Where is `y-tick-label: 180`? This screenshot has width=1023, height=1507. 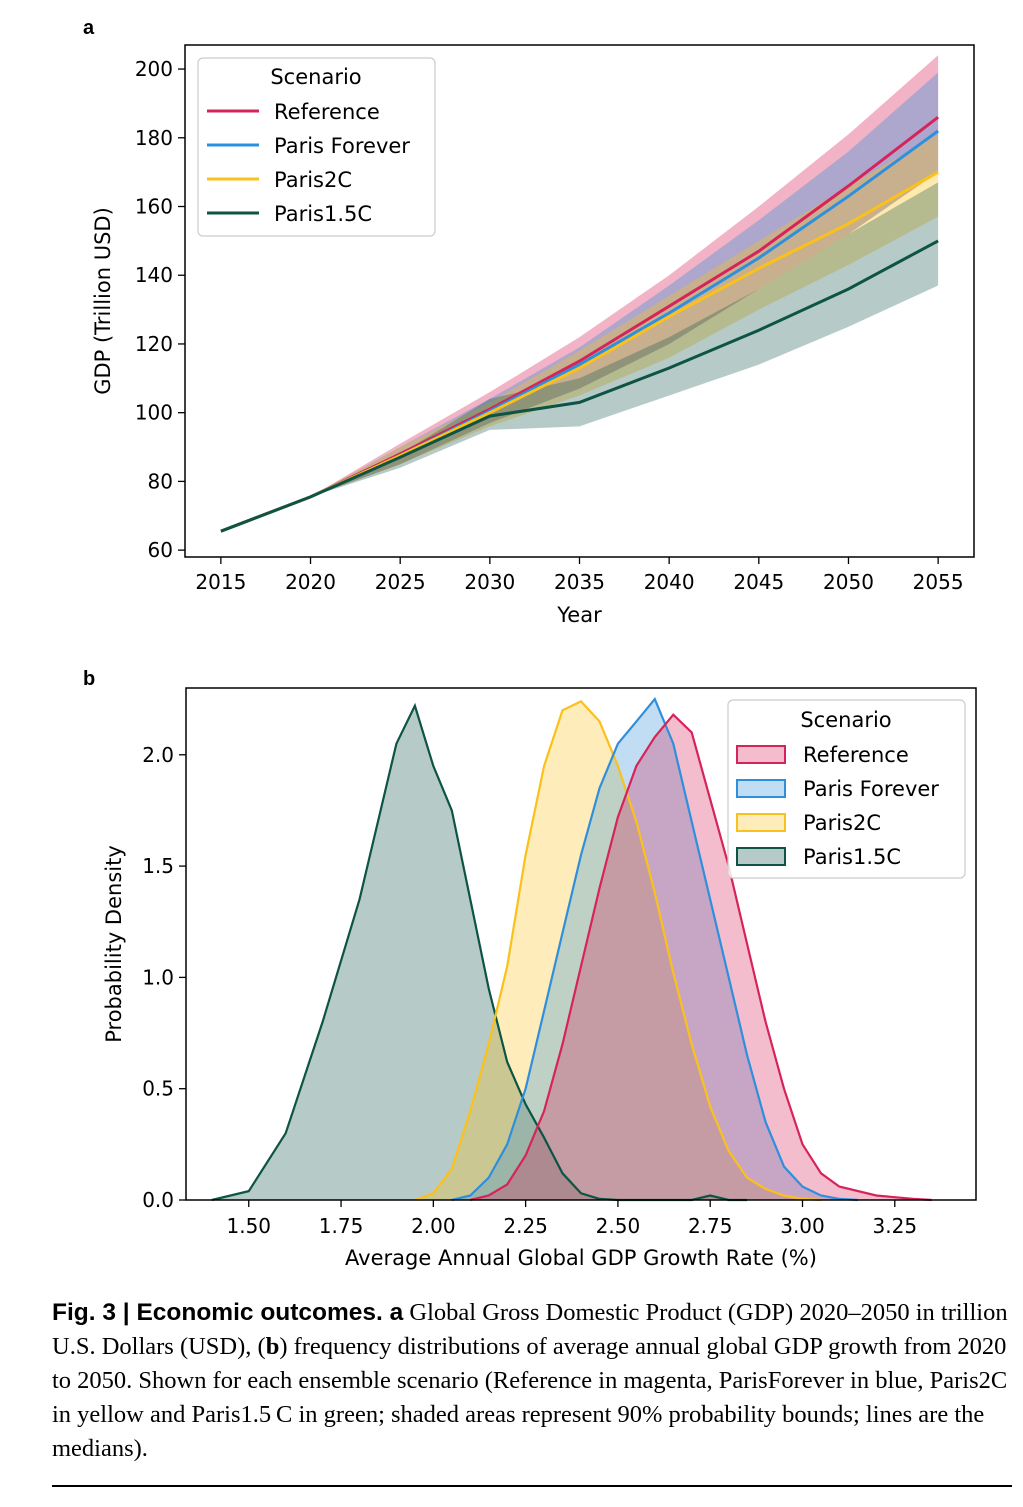
y-tick-label: 180 is located at coordinates (154, 138).